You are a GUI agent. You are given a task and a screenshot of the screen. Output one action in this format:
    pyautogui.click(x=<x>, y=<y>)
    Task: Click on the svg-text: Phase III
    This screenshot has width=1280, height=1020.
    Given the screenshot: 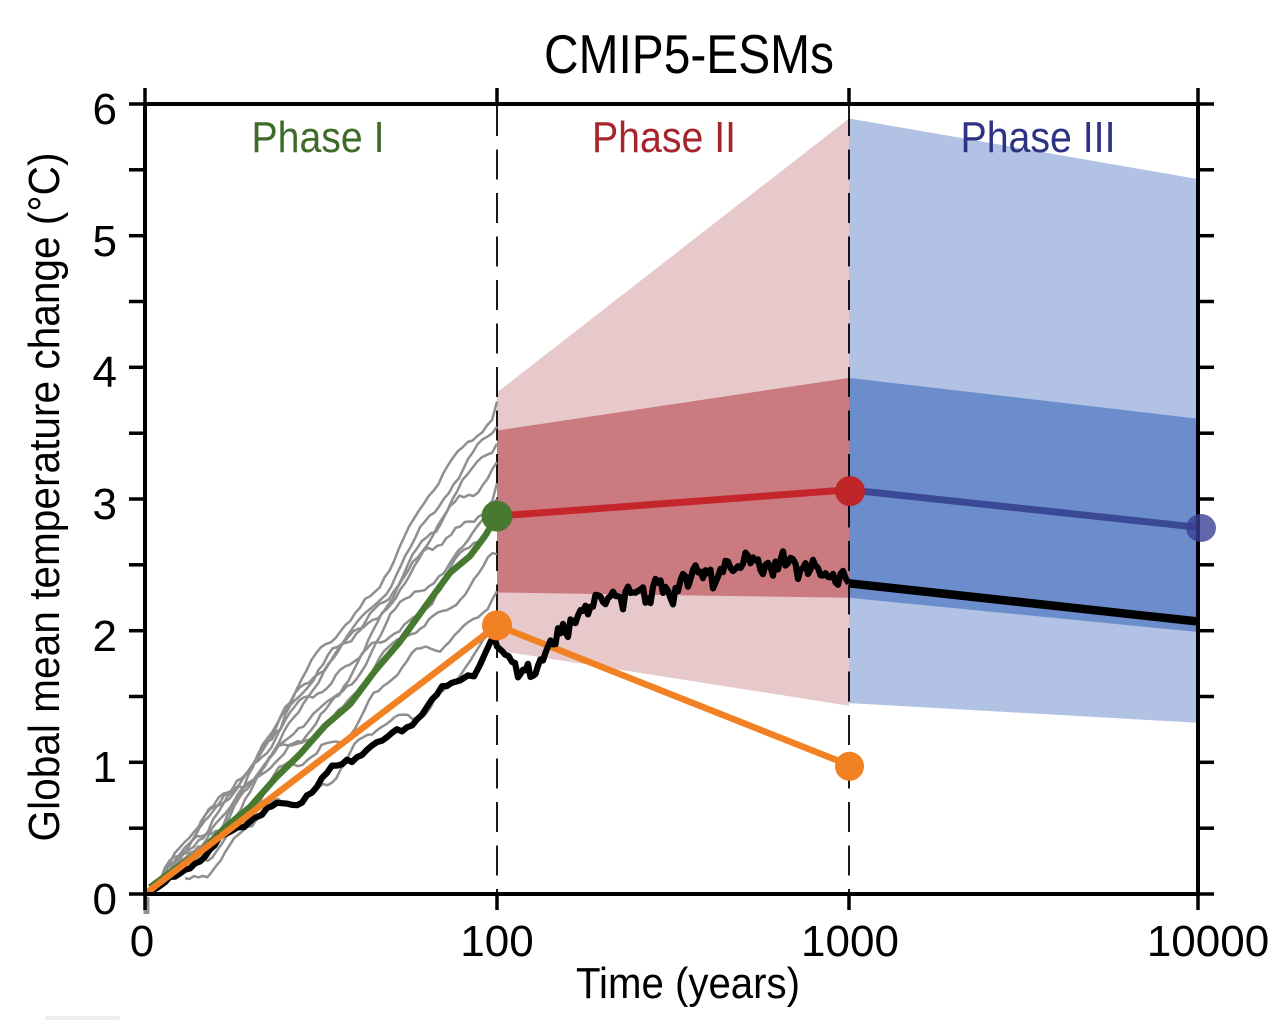 What is the action you would take?
    pyautogui.click(x=1038, y=137)
    